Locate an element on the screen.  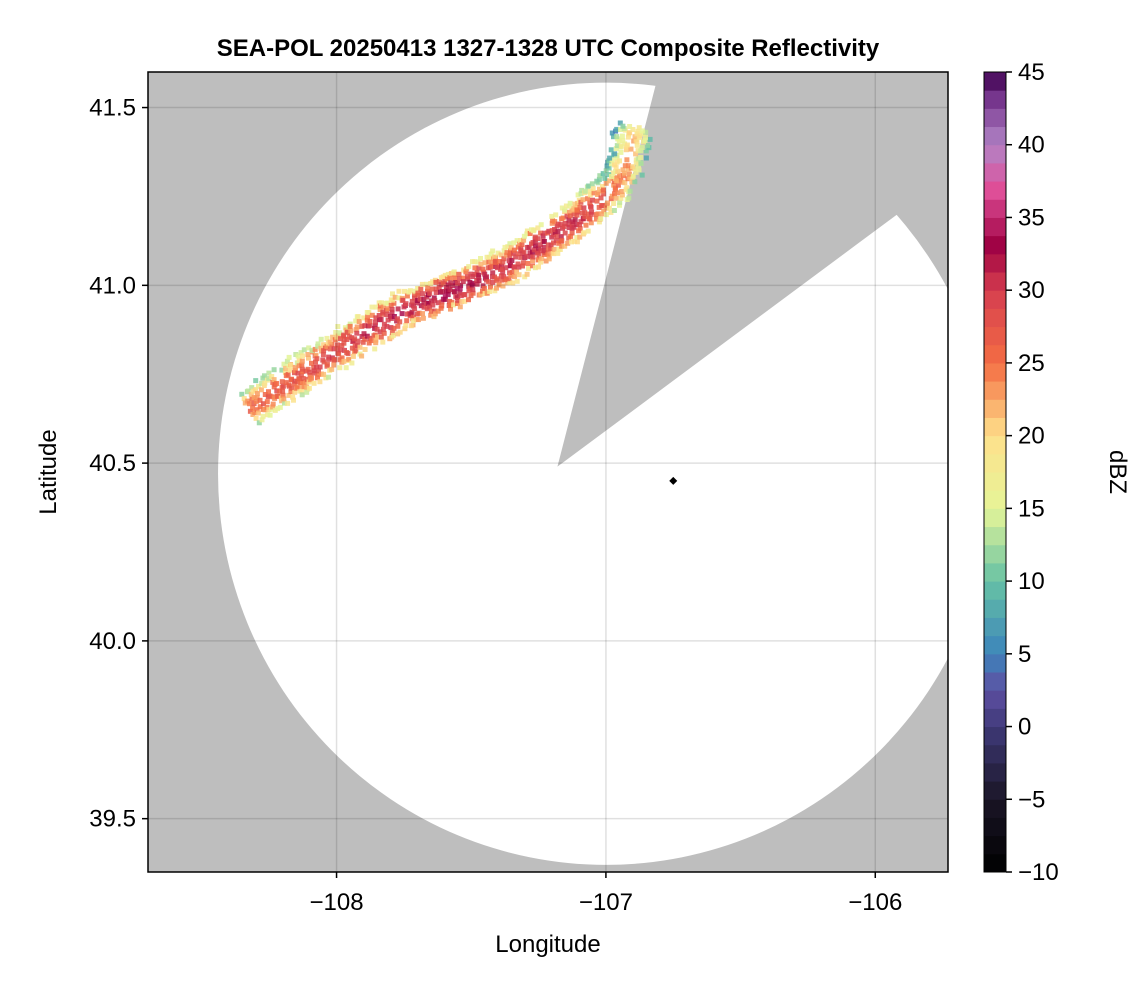
y-tick-label: 39.5 is located at coordinates (112, 819).